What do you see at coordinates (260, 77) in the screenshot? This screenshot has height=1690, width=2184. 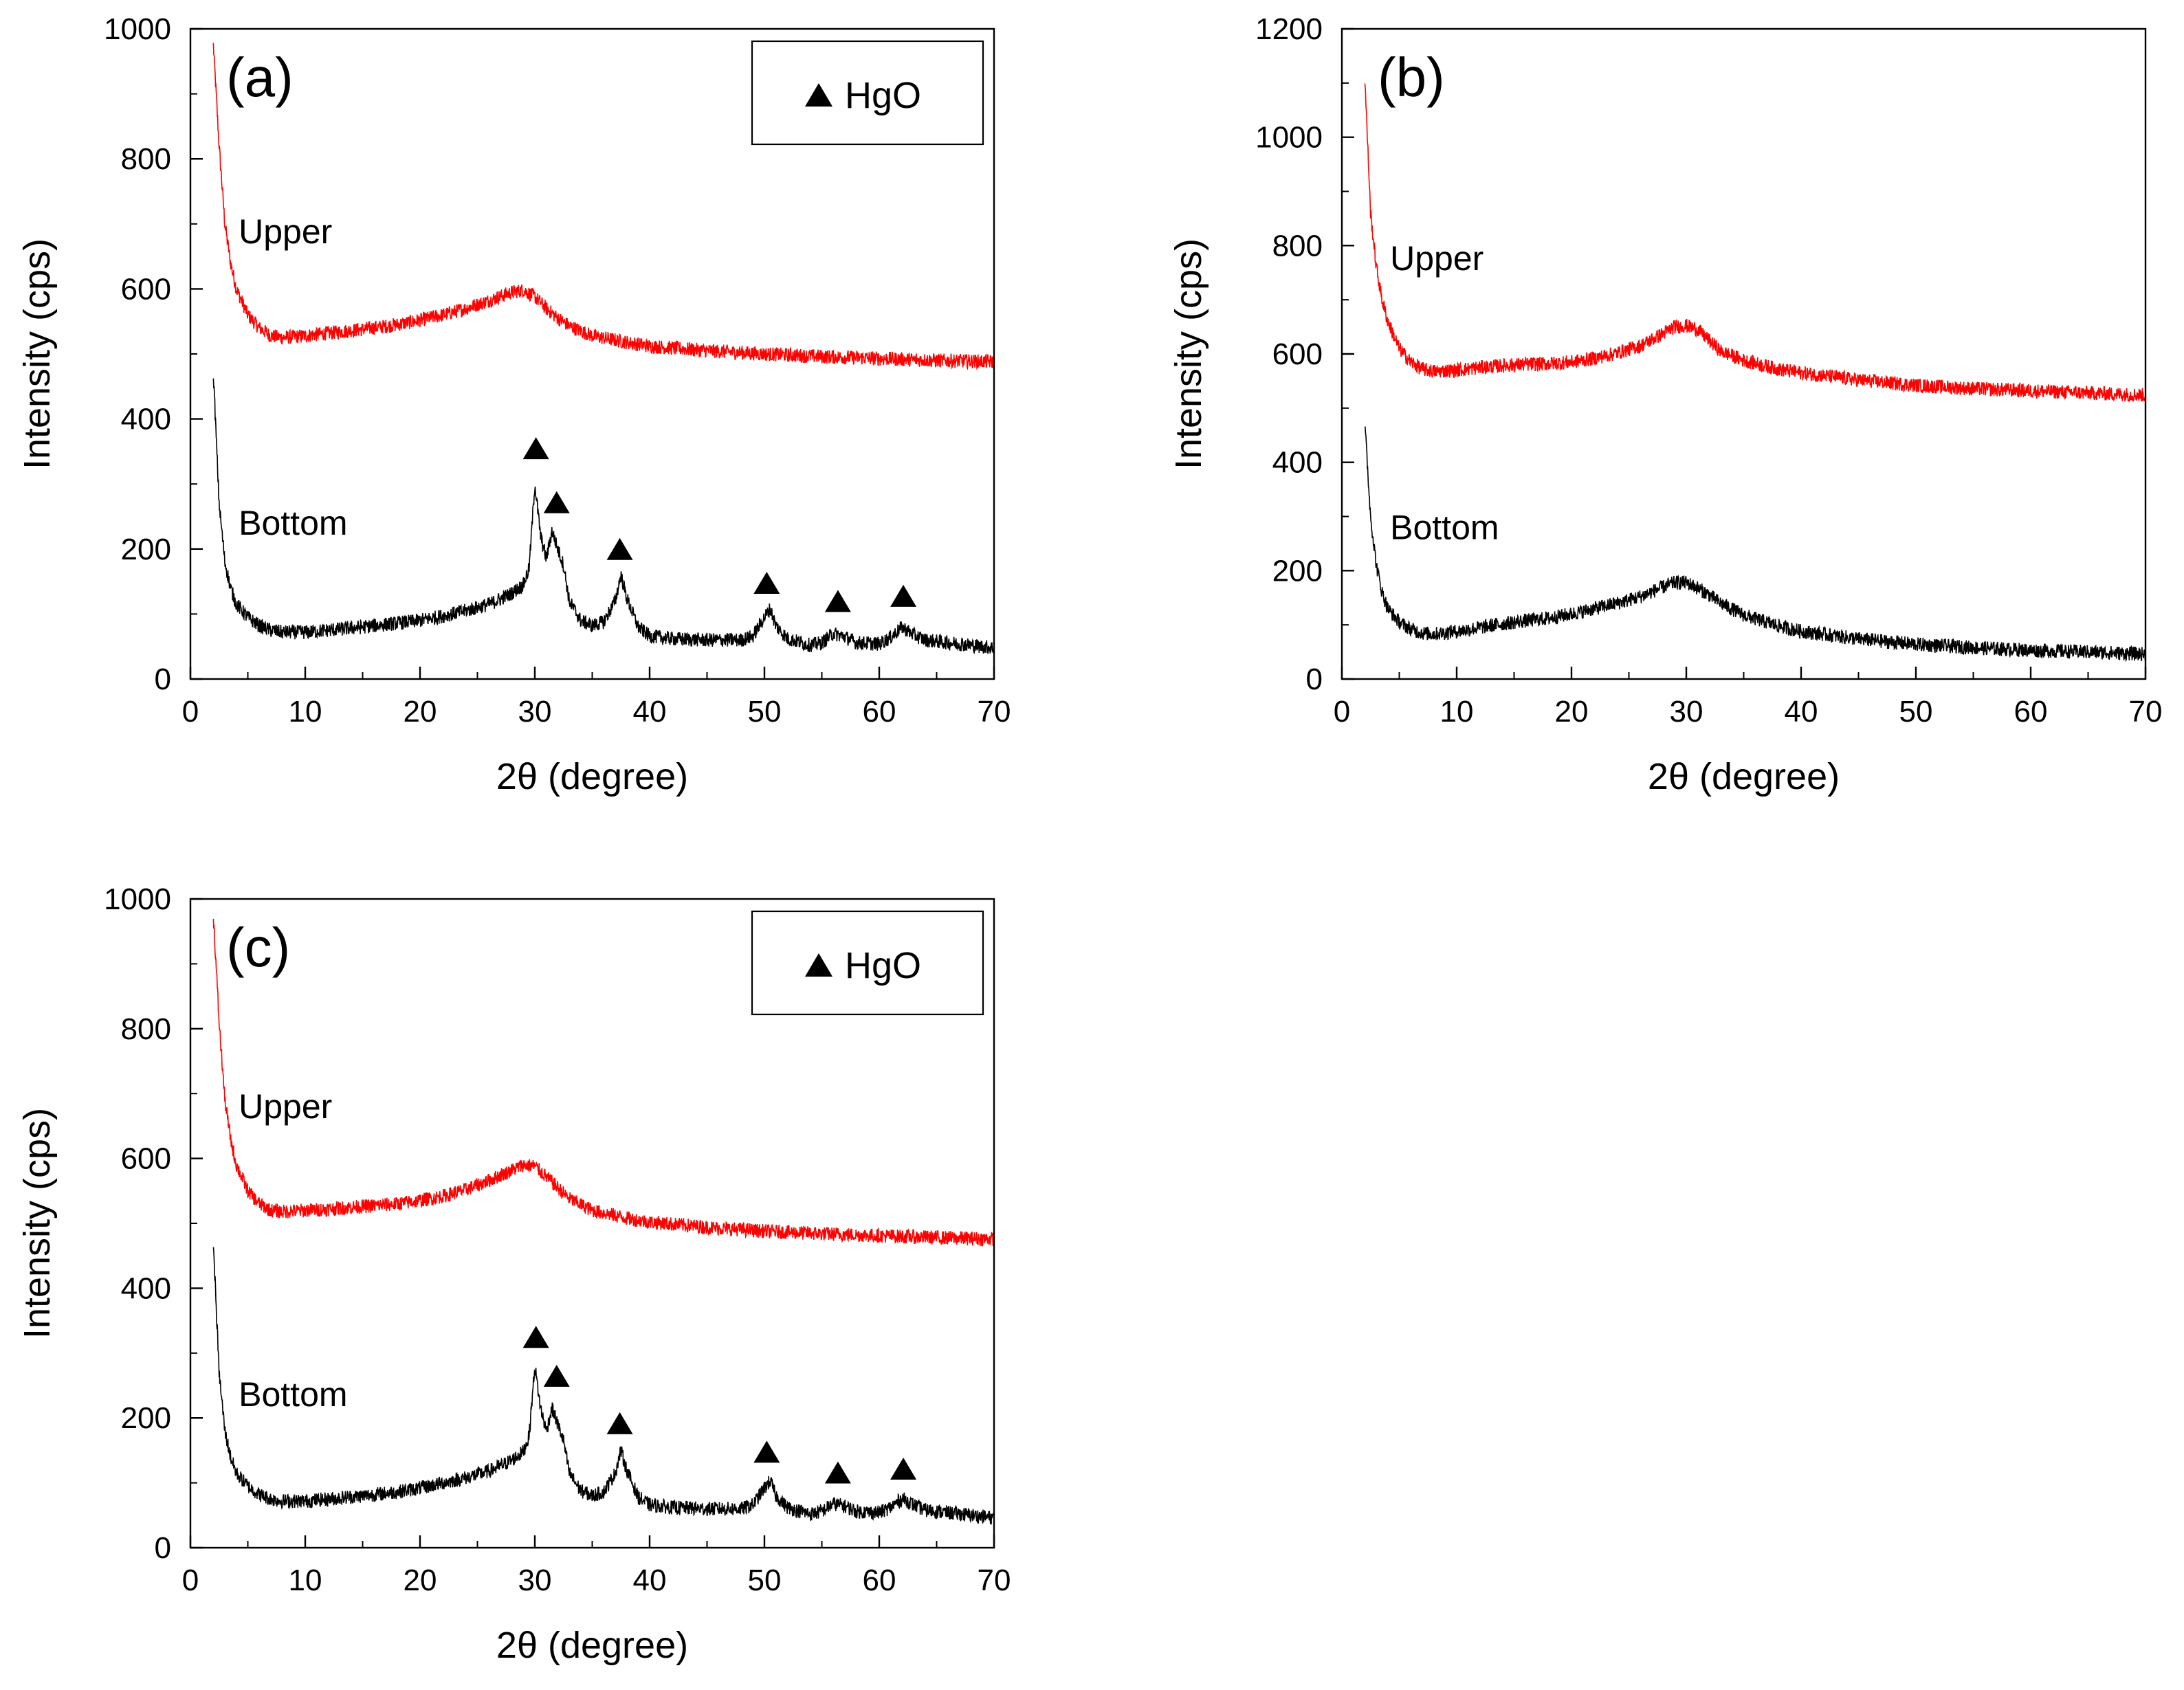 I see `panel-label: (a)` at bounding box center [260, 77].